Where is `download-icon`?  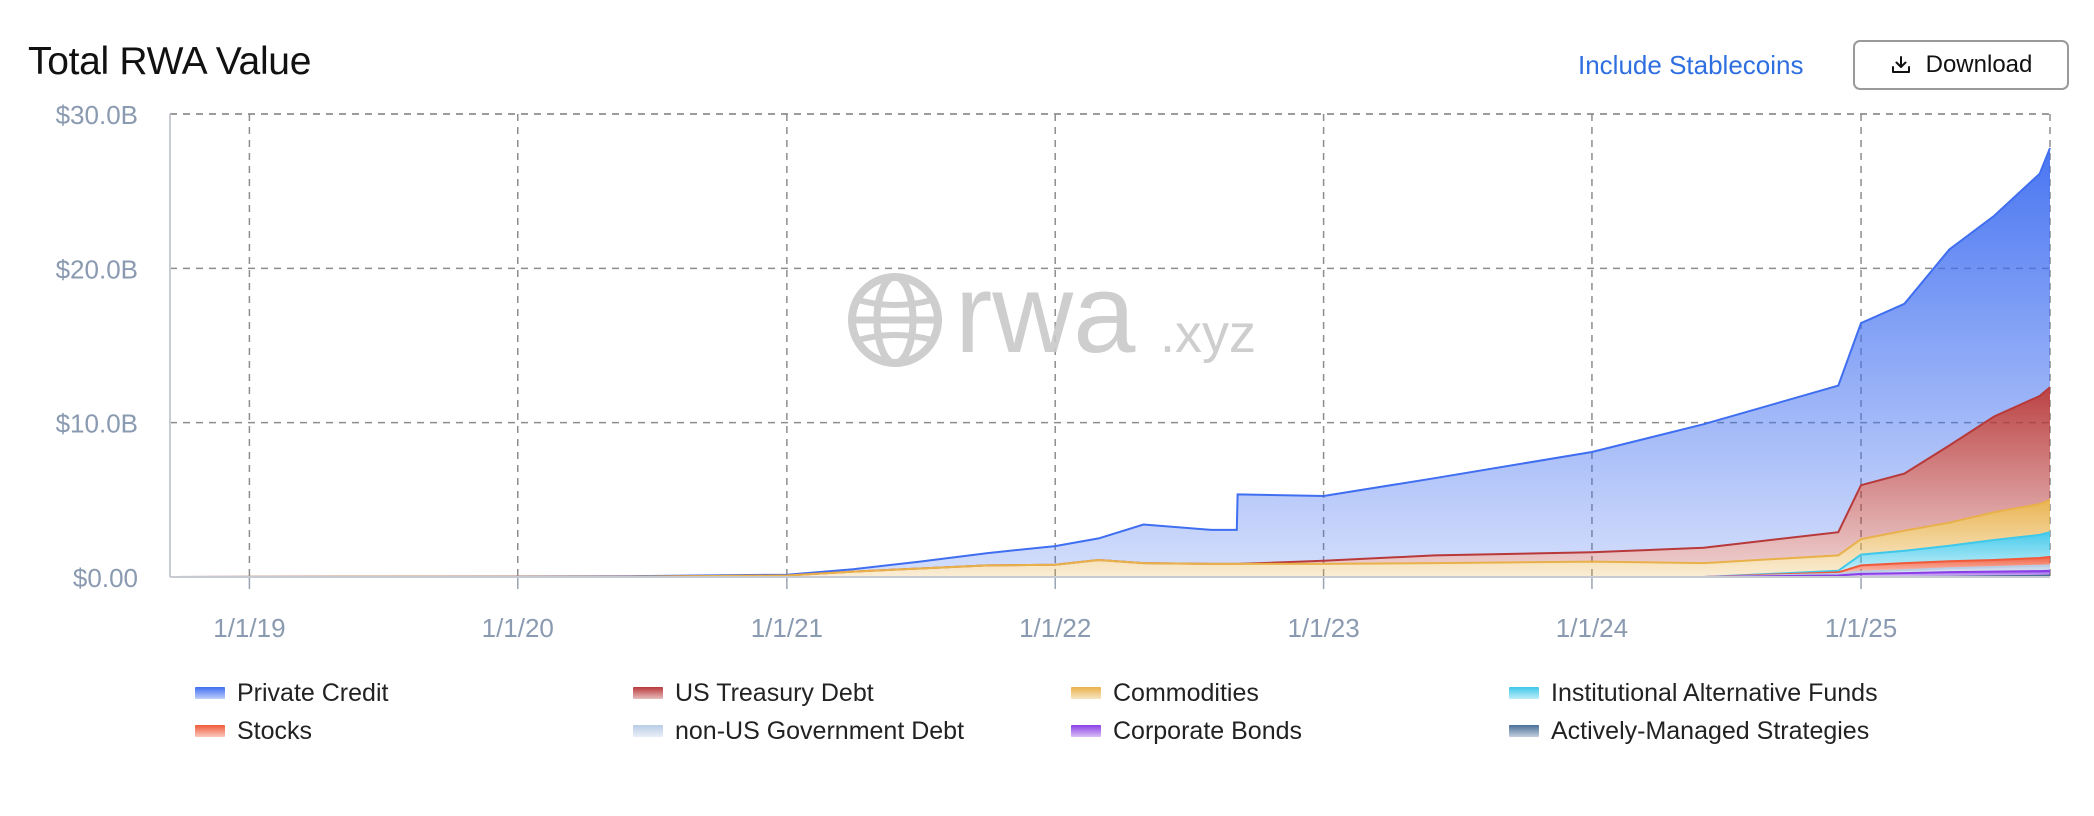 download-icon is located at coordinates (1900, 64).